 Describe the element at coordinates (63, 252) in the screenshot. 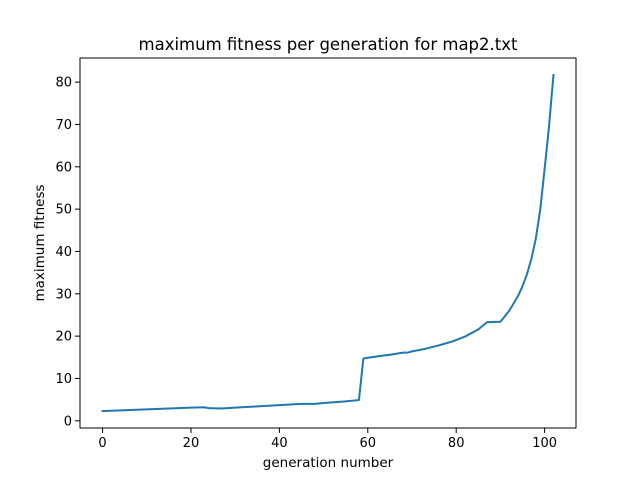

I see `y-tick-label: 40` at that location.